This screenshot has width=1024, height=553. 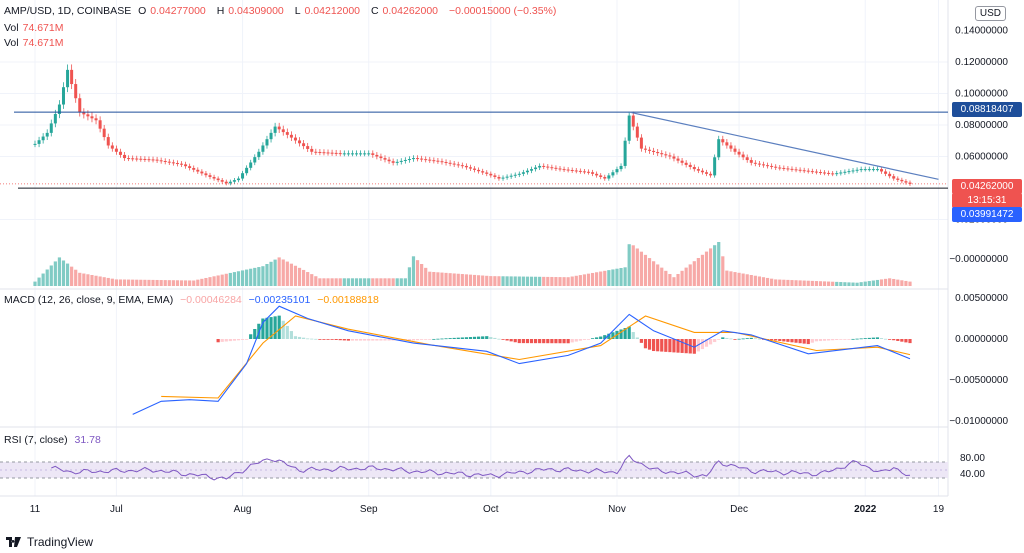 What do you see at coordinates (536, 357) in the screenshot?
I see `macd-signal-line` at bounding box center [536, 357].